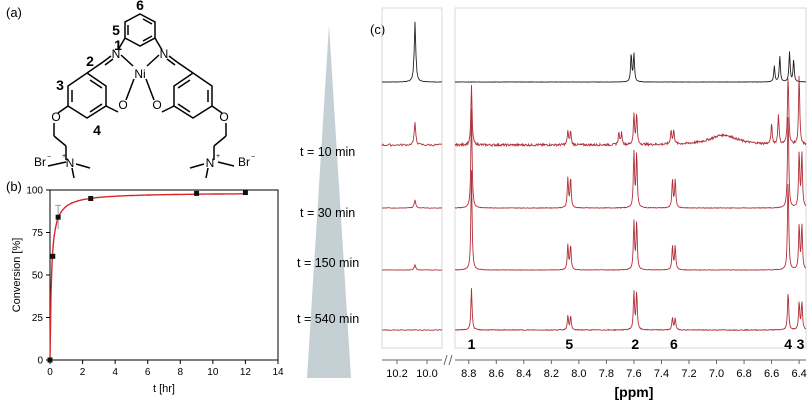 This screenshot has height=405, width=808. What do you see at coordinates (631, 220) in the screenshot?
I see `trace-150min-right` at bounding box center [631, 220].